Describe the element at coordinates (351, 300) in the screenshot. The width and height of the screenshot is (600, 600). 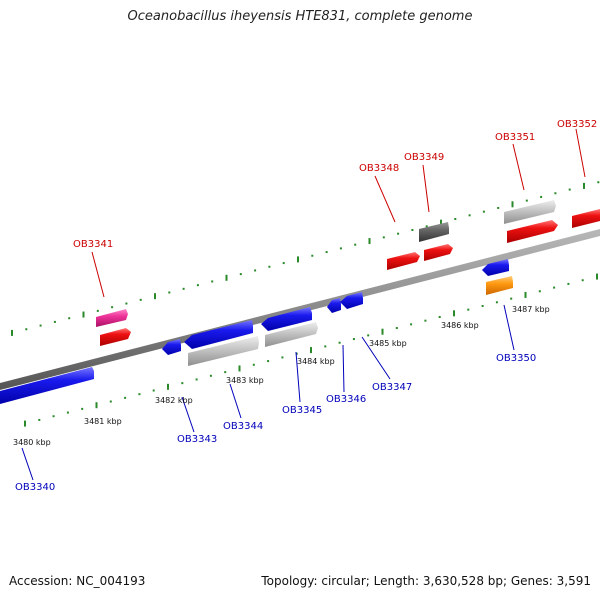
I see `gene-ob3347` at that location.